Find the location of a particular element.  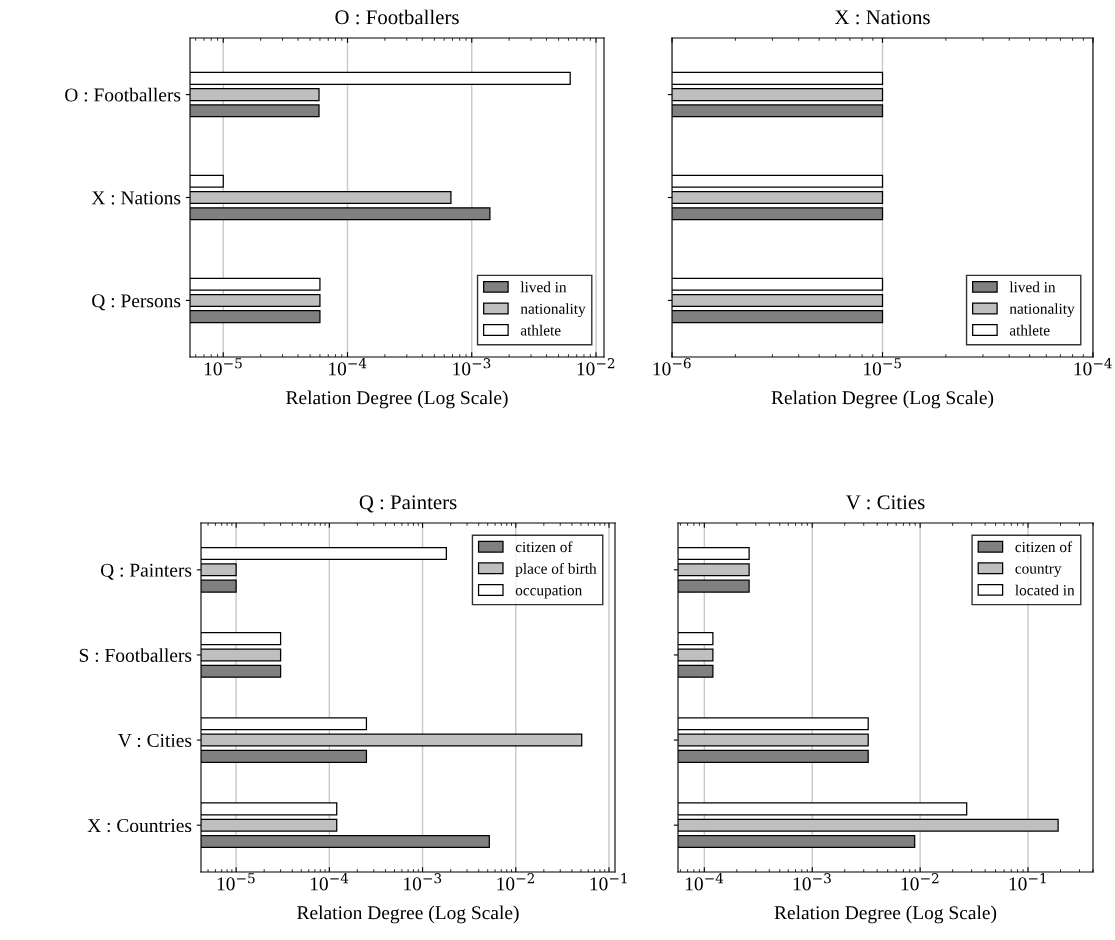

legend-label: occupation is located at coordinates (549, 592).